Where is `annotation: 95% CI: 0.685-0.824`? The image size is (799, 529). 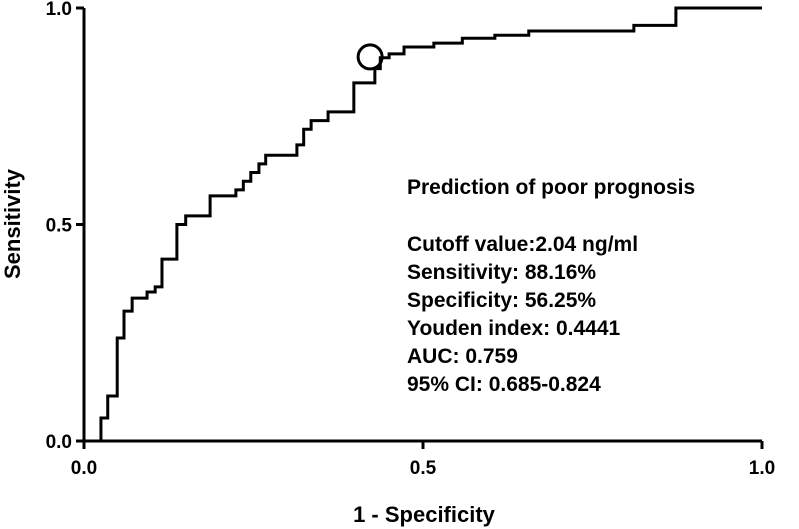 annotation: 95% CI: 0.685-0.824 is located at coordinates (504, 384).